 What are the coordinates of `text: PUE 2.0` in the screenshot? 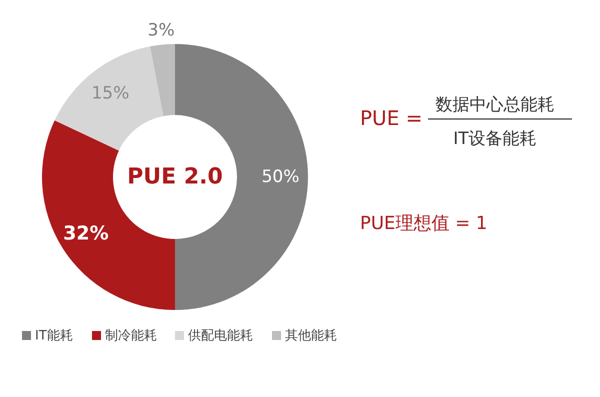 It's located at (175, 177).